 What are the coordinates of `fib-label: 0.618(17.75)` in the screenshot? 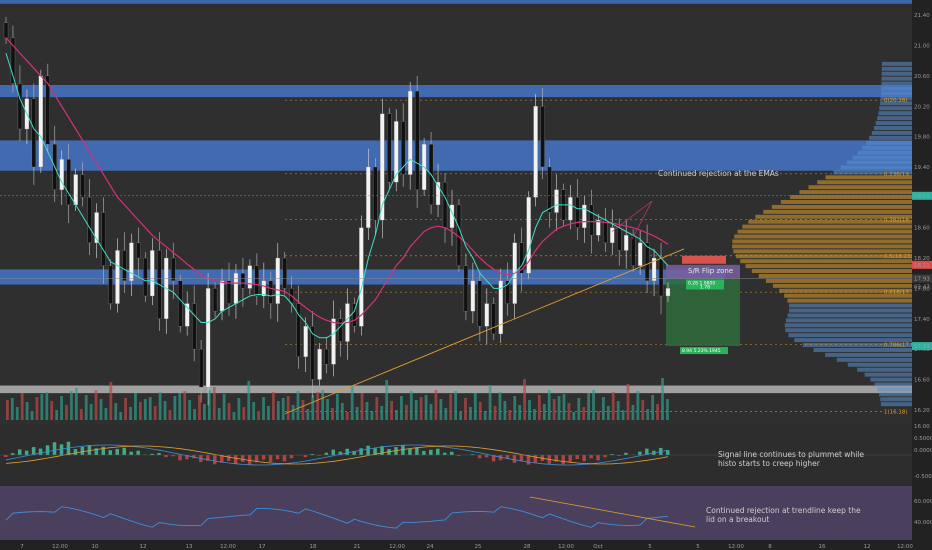 It's located at (902, 293).